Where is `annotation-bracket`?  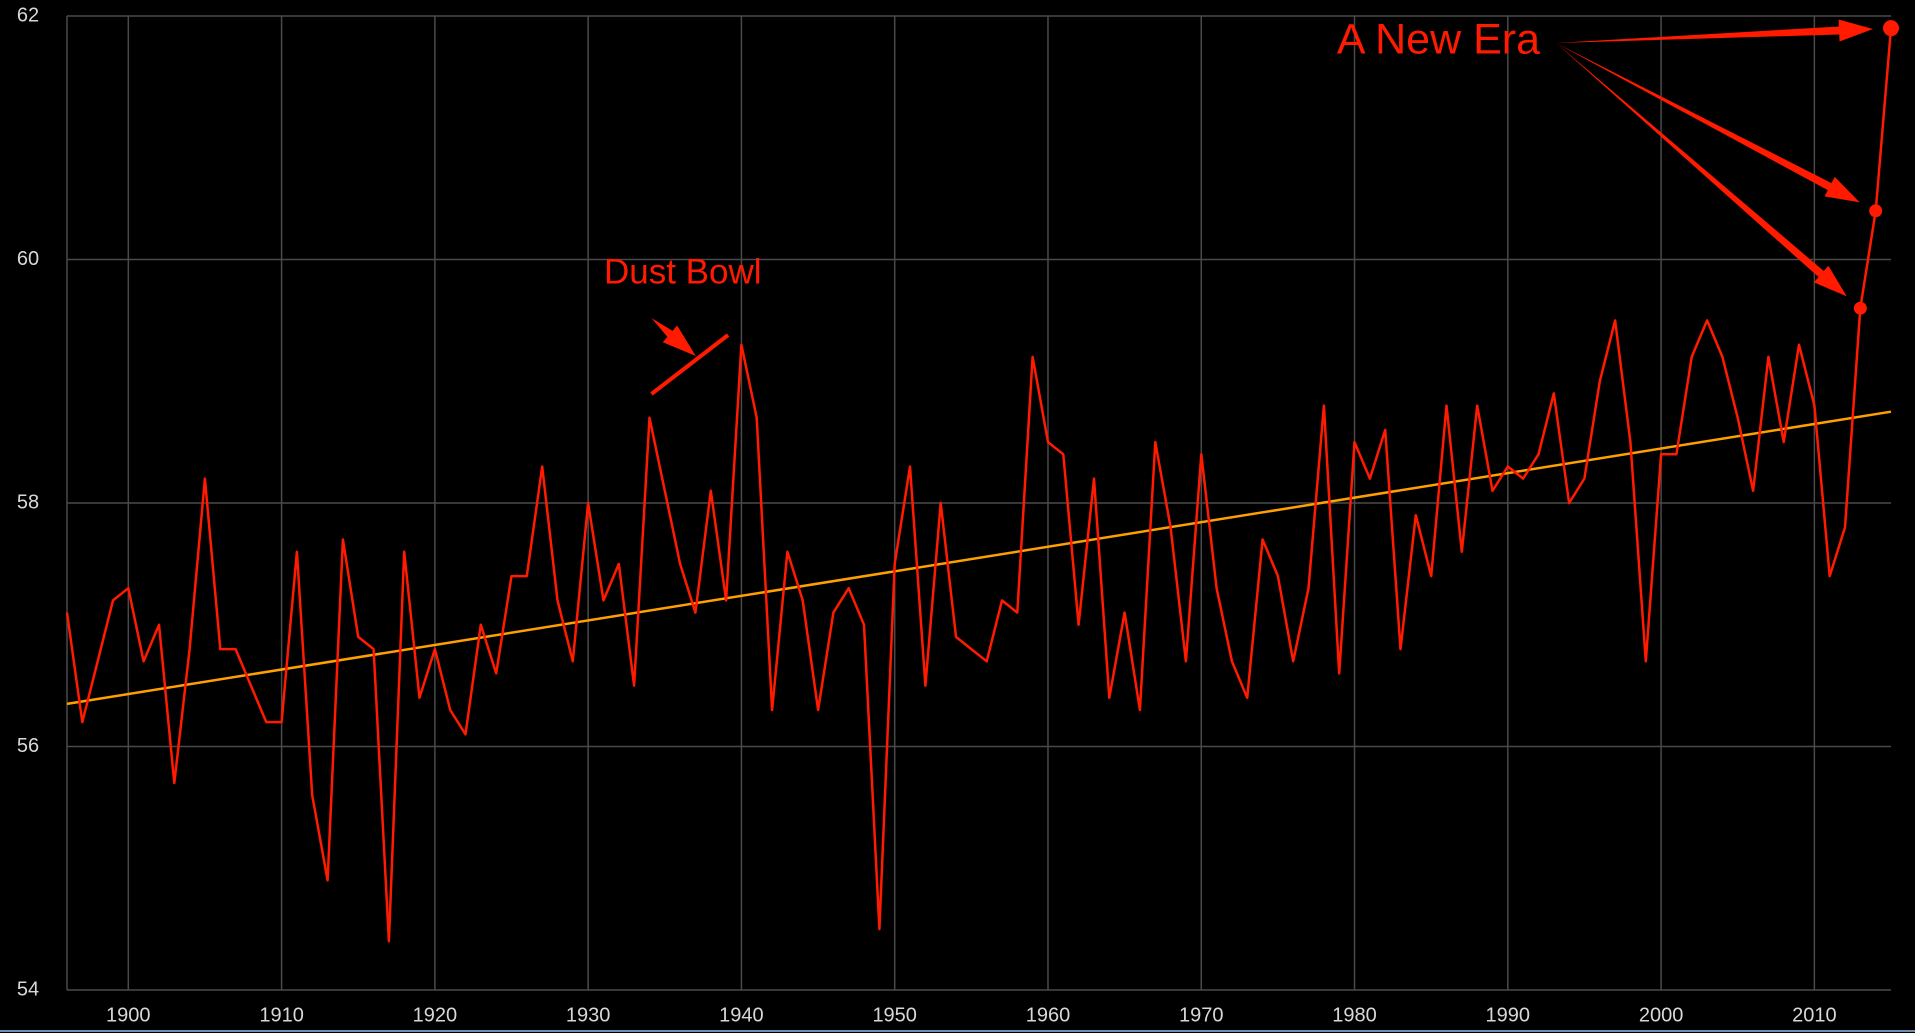
annotation-bracket is located at coordinates (690, 364).